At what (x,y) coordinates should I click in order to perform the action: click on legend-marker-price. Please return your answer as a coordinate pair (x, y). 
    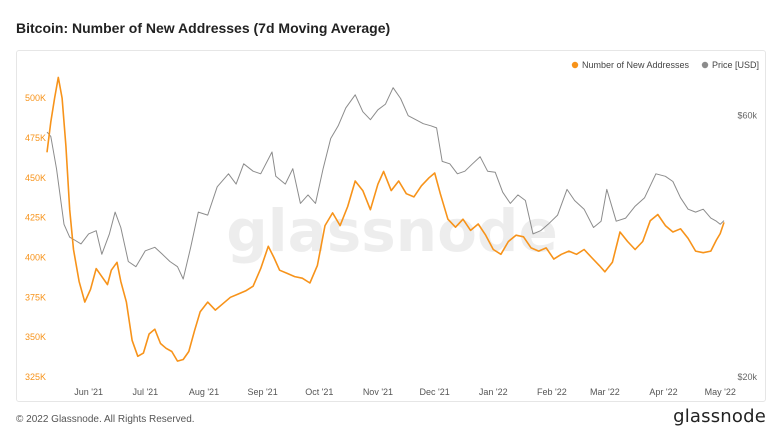
    Looking at the image, I should click on (705, 65).